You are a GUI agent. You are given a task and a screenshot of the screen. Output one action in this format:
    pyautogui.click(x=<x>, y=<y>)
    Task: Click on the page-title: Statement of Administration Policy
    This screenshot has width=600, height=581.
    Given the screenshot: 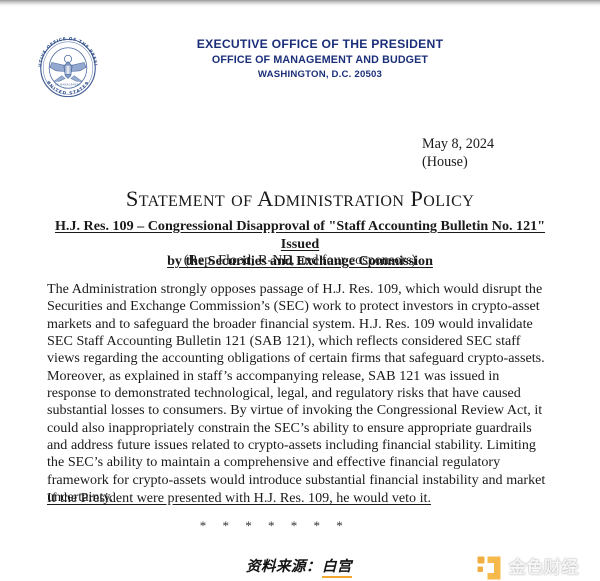 What is the action you would take?
    pyautogui.click(x=300, y=198)
    